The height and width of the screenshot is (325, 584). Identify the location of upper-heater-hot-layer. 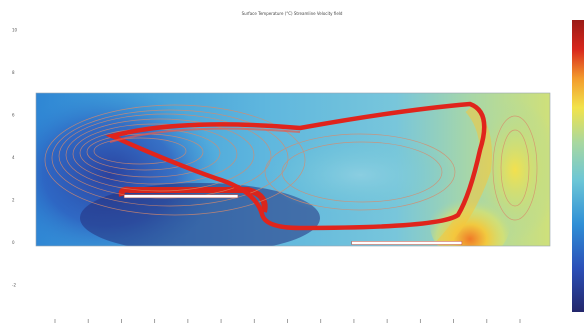
(193, 199).